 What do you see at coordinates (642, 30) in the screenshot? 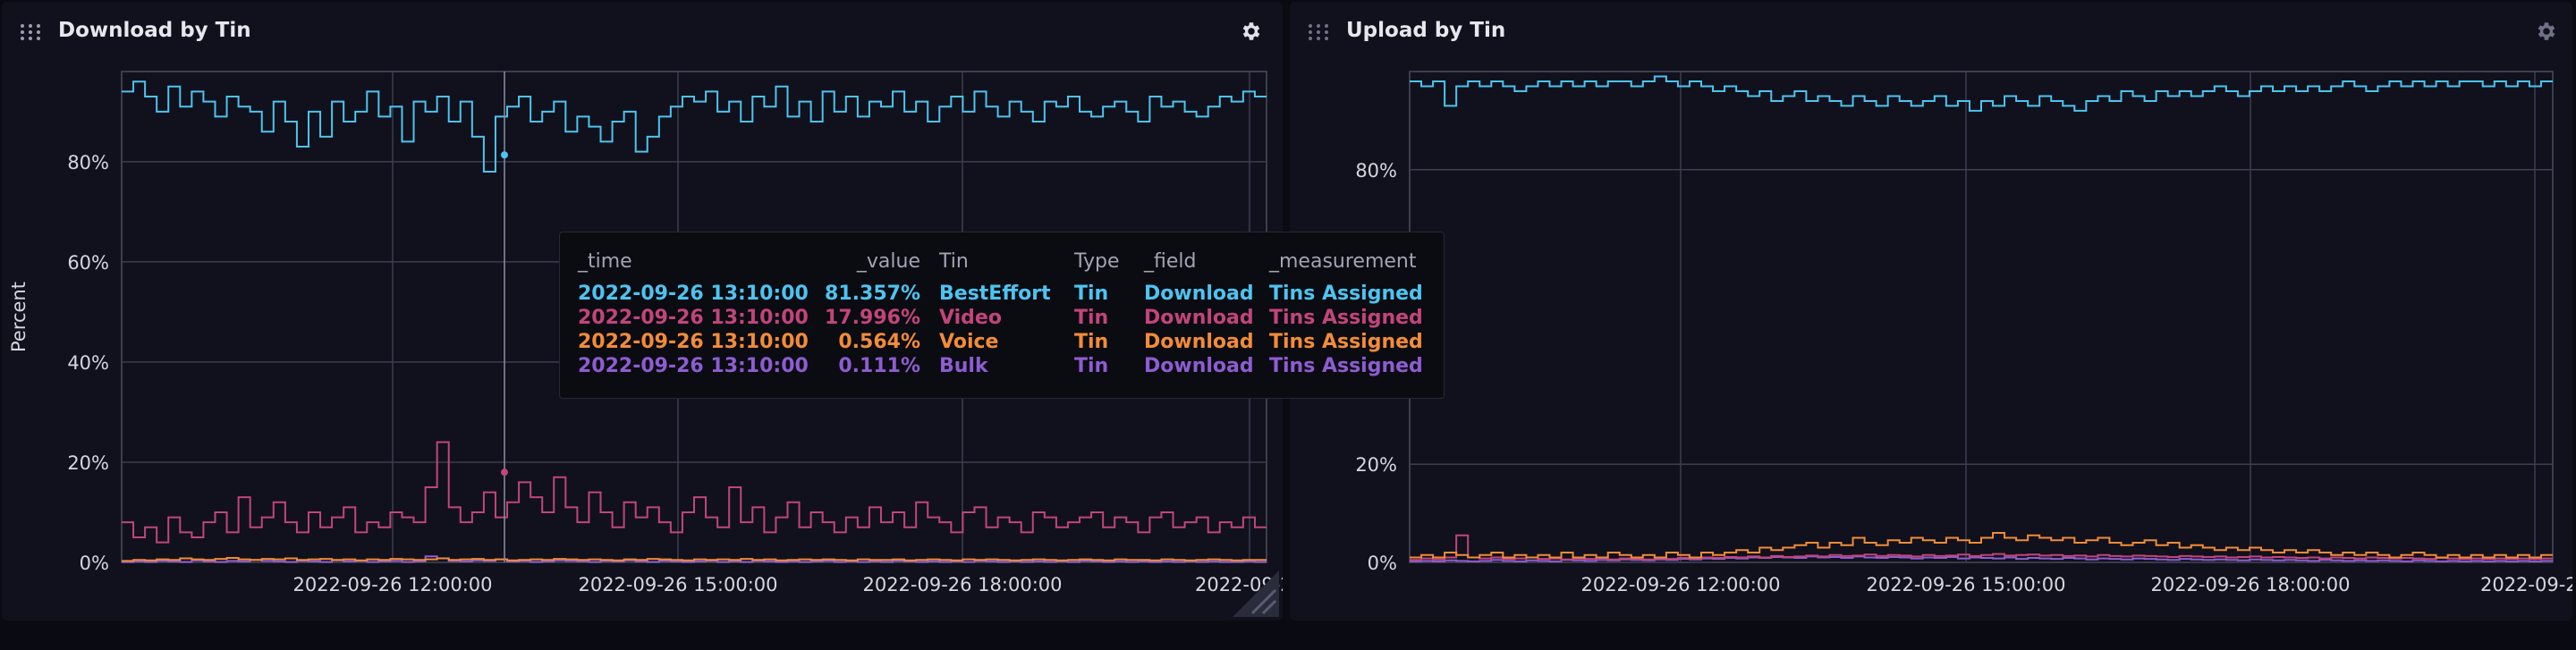
I see `panel-header: Download by Tin` at bounding box center [642, 30].